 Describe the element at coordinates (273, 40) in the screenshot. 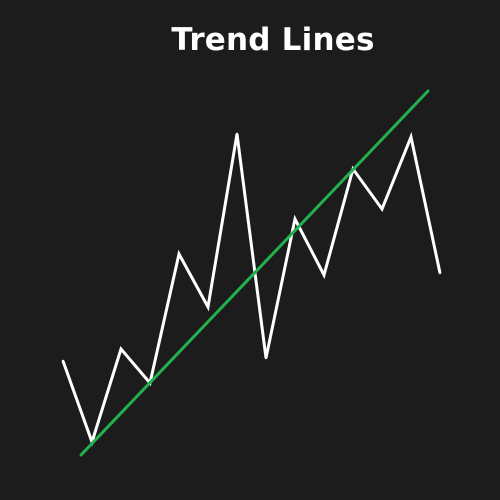

I see `chart-title: Trend Lines` at that location.